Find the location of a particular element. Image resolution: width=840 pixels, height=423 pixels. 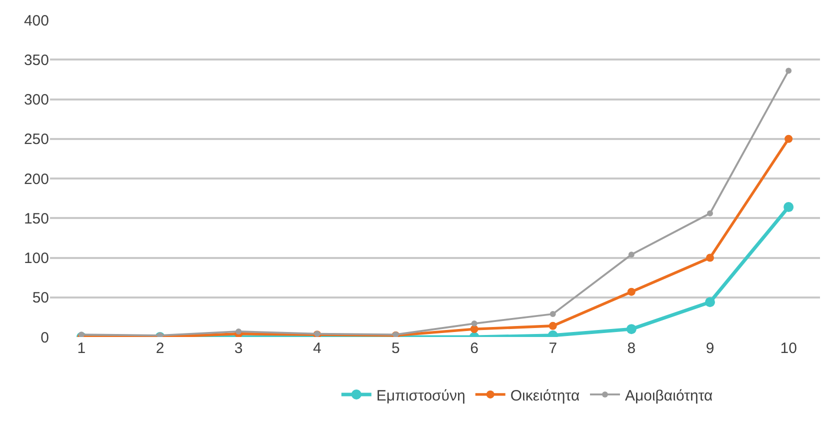

x-tick-label: 8 is located at coordinates (631, 348).